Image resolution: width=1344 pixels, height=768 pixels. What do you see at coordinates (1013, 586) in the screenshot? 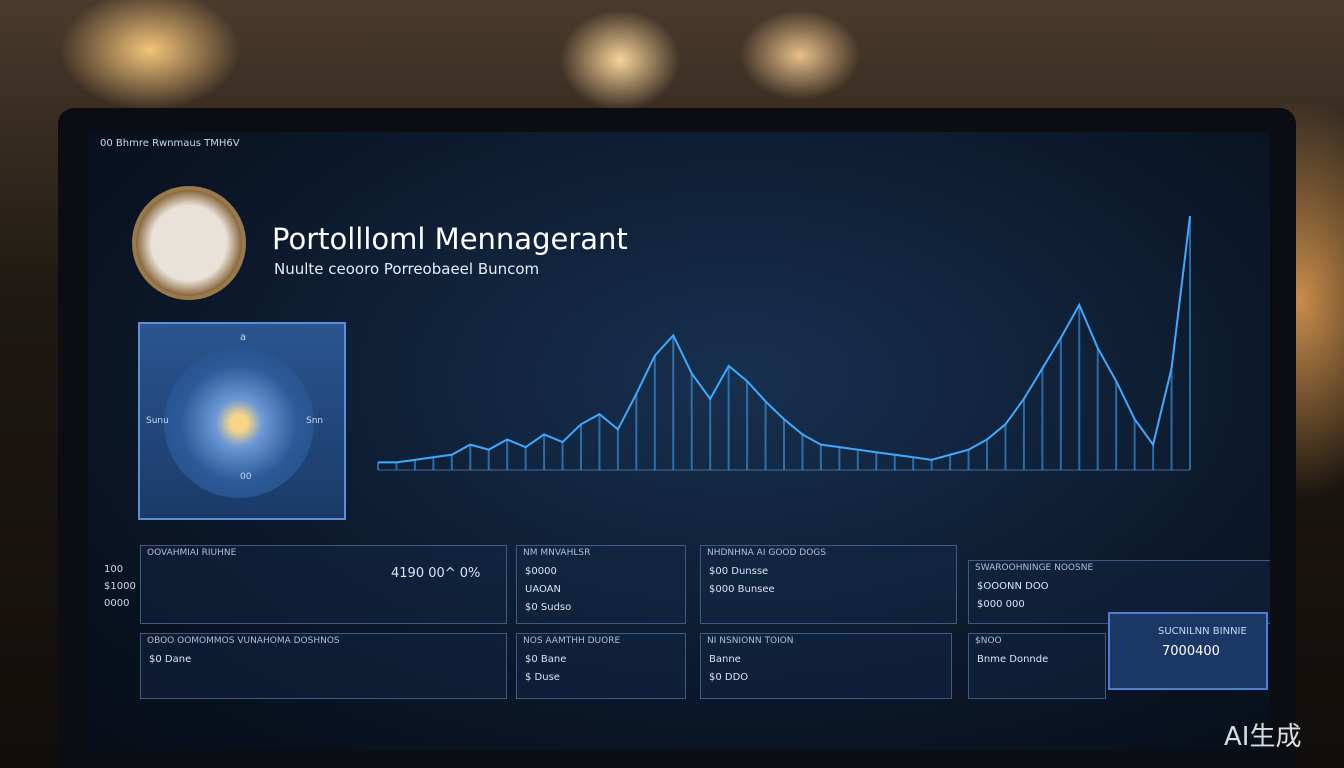
I see `panel-line: $OOONN DOO` at bounding box center [1013, 586].